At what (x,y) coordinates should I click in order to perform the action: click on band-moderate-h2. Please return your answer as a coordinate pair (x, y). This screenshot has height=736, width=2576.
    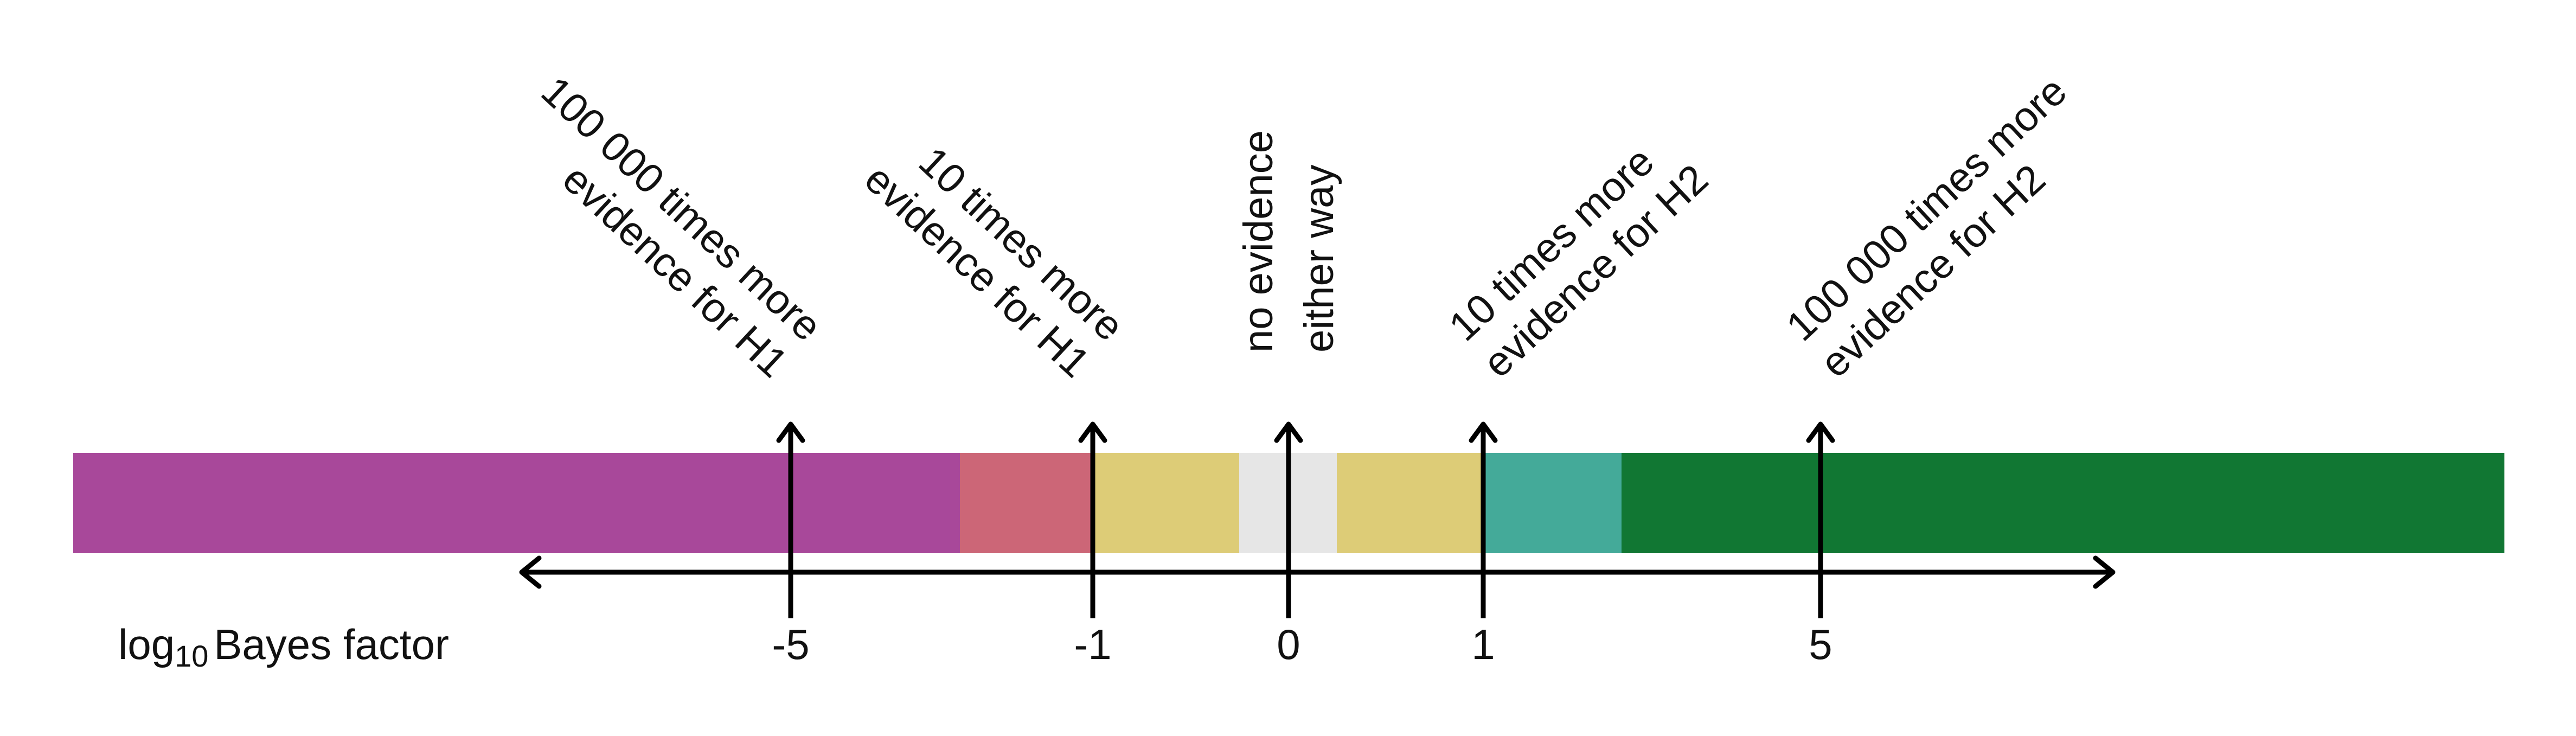
    Looking at the image, I should click on (1552, 503).